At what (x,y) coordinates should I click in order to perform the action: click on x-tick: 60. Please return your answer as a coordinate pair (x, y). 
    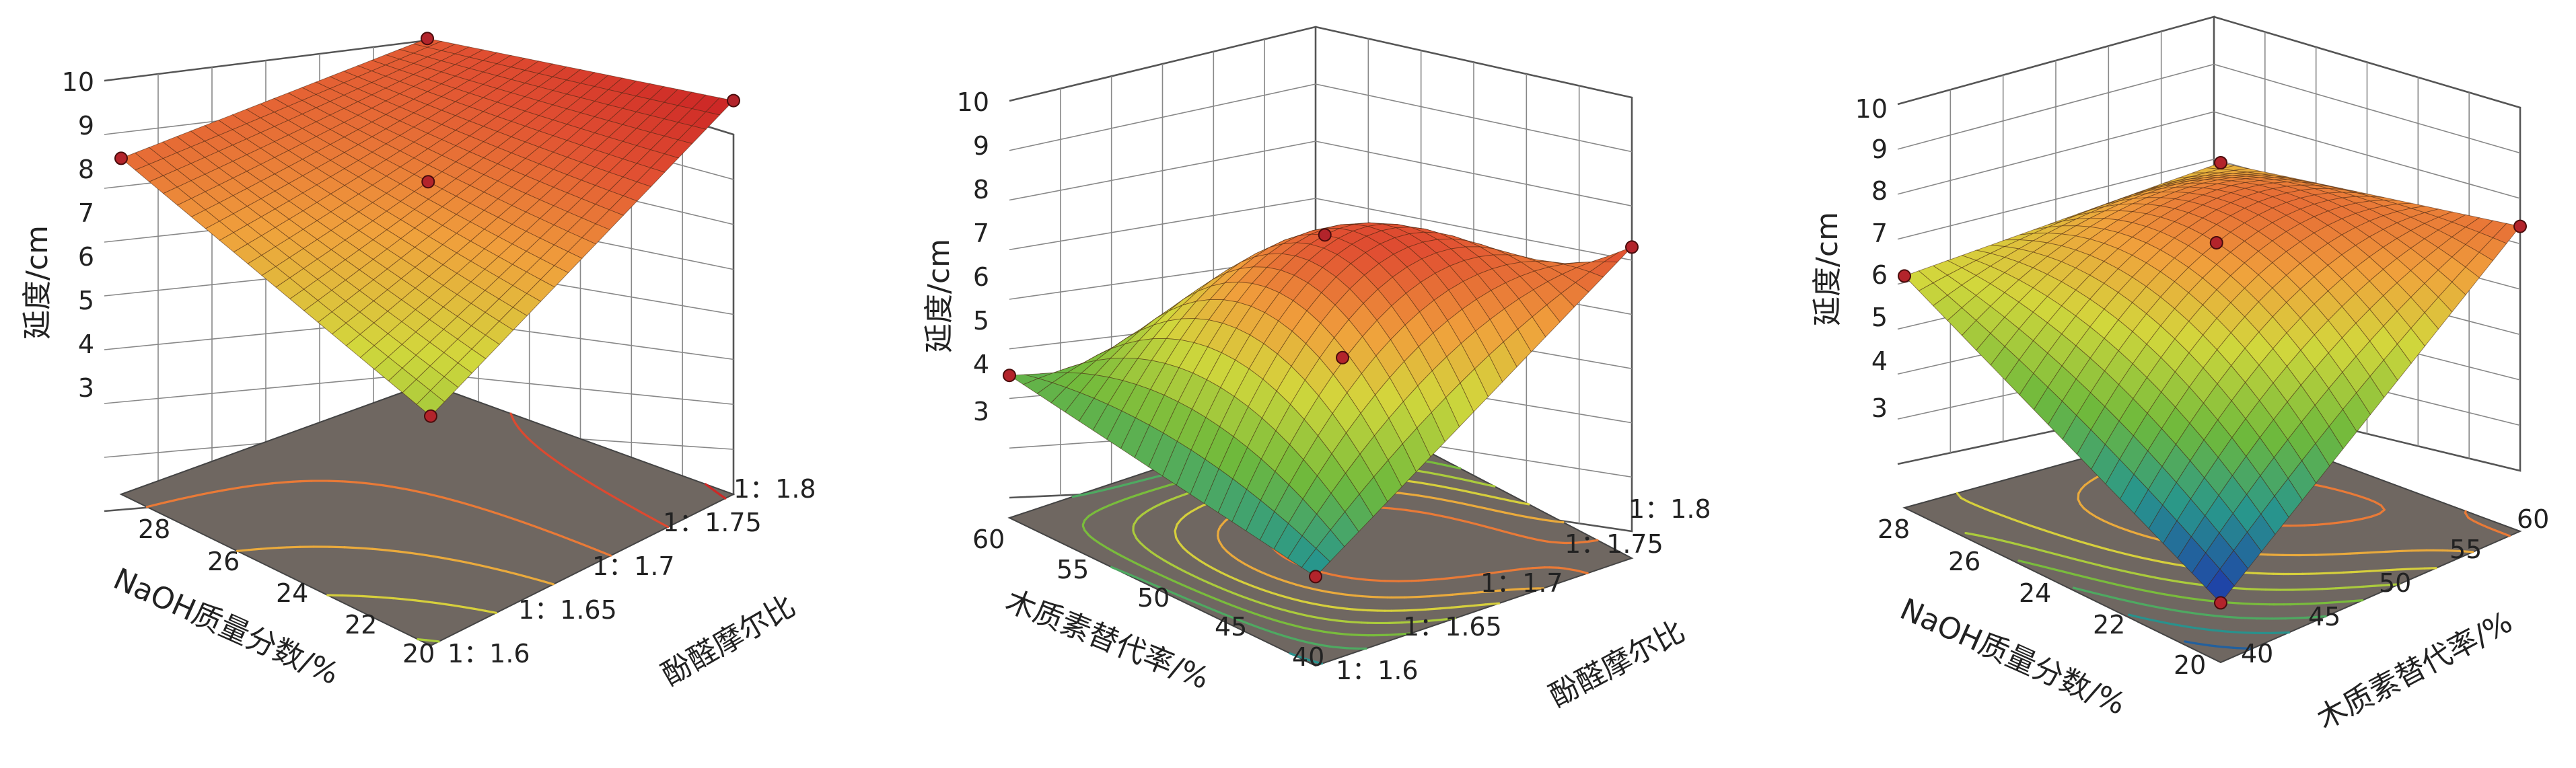
    Looking at the image, I should click on (988, 539).